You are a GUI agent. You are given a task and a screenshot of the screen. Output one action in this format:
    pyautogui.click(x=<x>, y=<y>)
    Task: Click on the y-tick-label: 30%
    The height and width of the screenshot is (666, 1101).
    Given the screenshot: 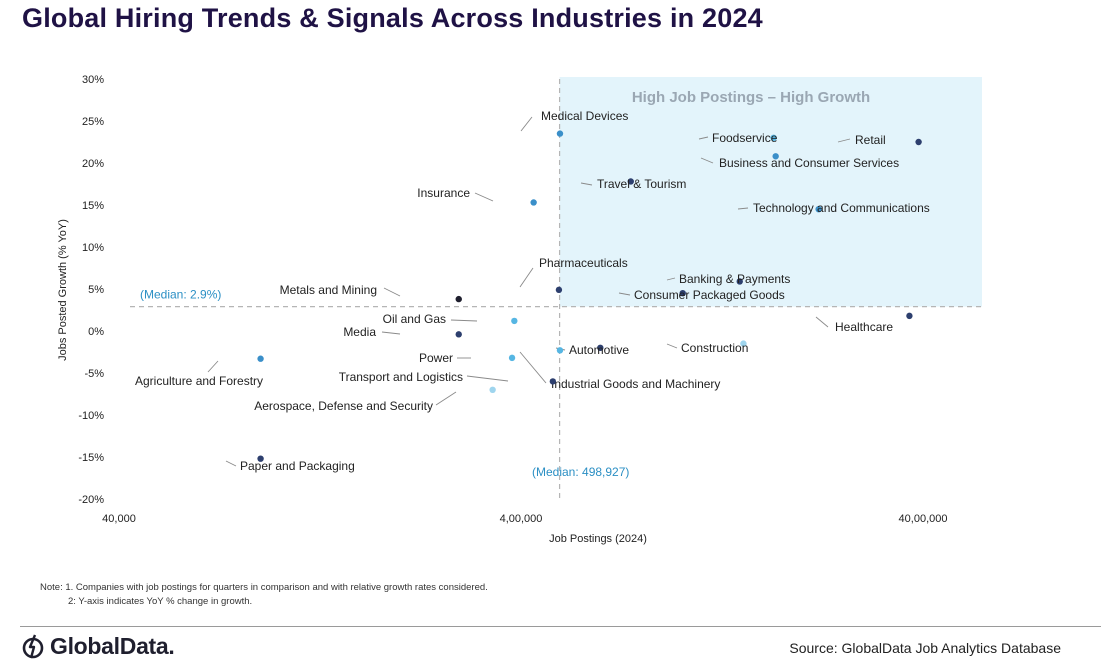 What is the action you would take?
    pyautogui.click(x=93, y=80)
    